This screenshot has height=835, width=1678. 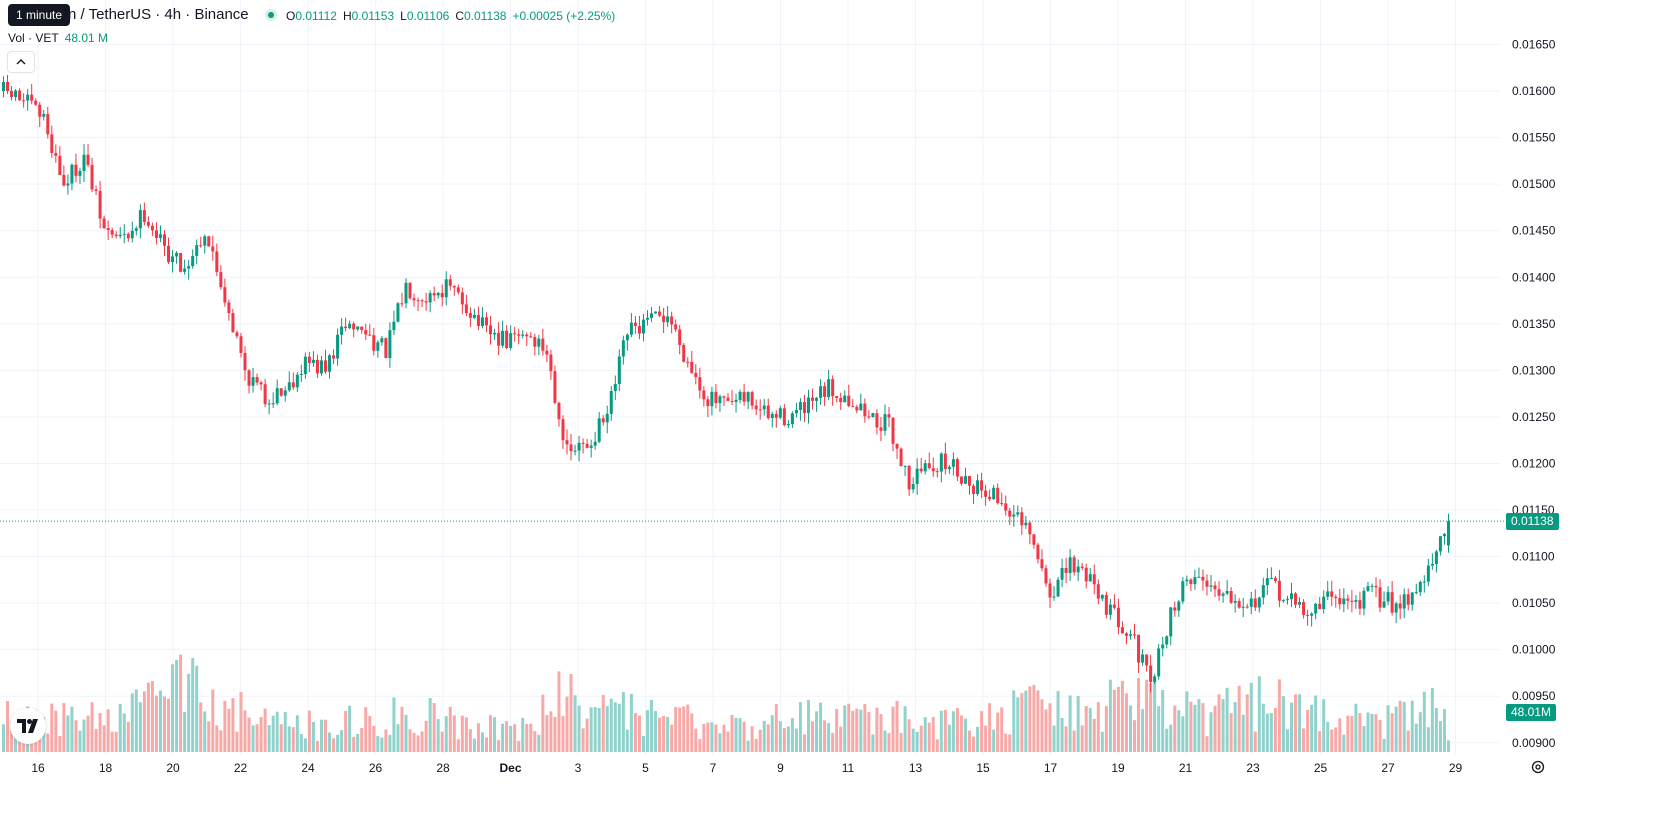 I want to click on date-tick-label: 25, so click(x=1321, y=768).